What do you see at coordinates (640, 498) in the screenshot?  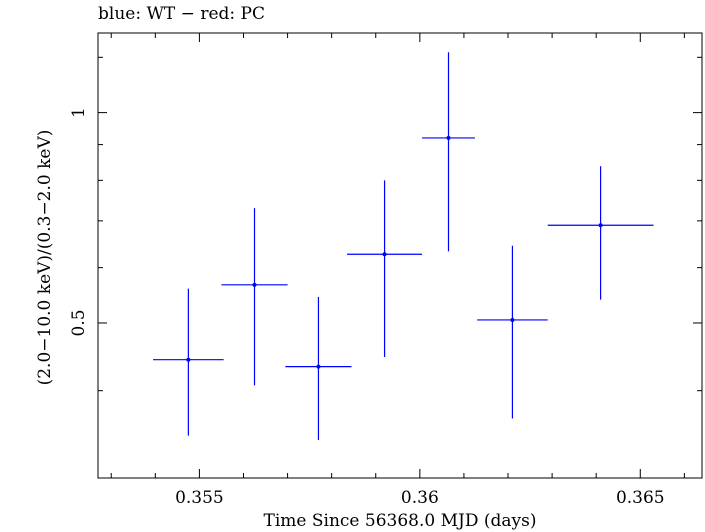 I see `x-tick-label: 0.365` at bounding box center [640, 498].